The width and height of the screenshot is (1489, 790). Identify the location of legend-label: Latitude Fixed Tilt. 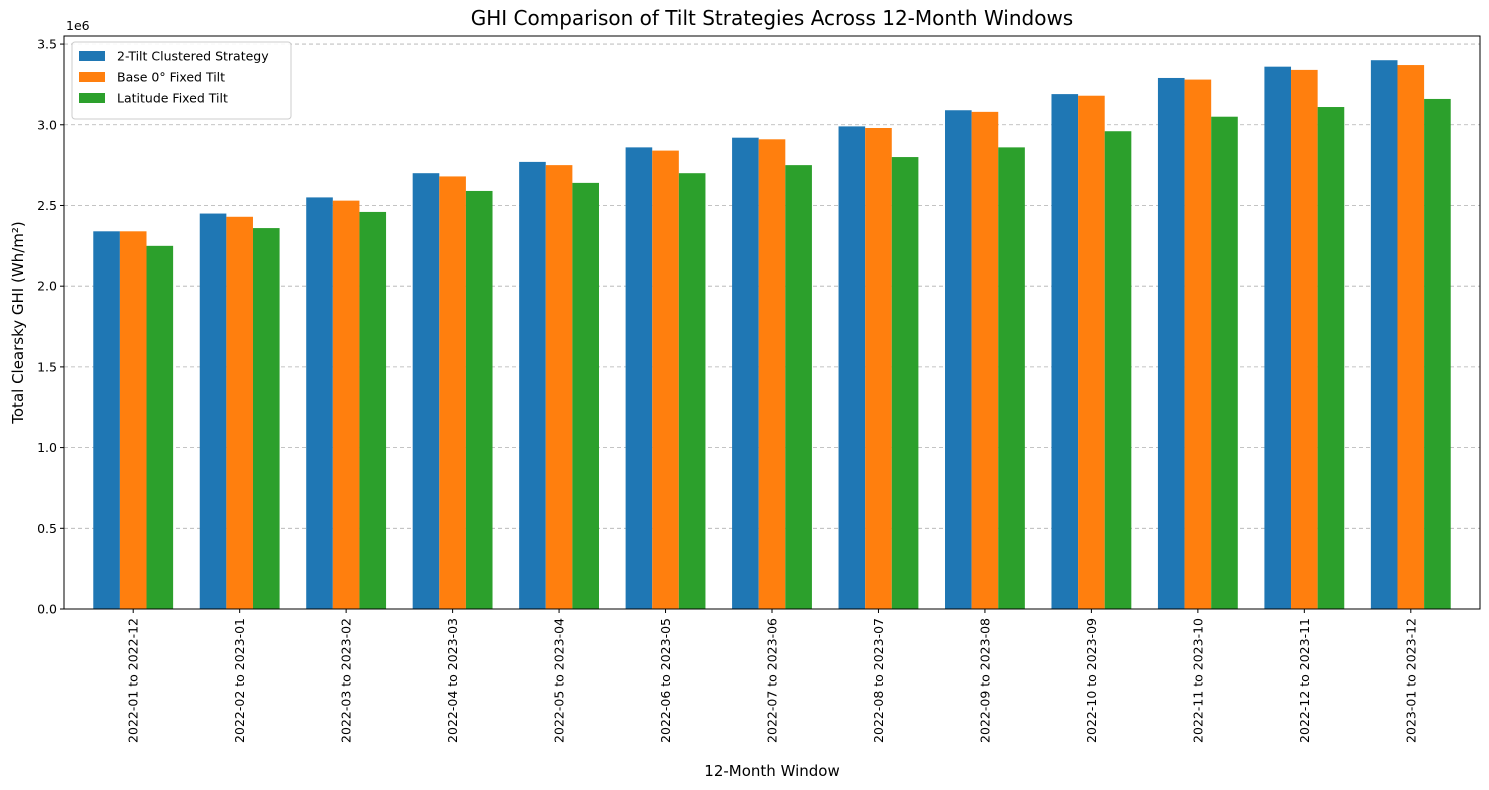
(172, 98).